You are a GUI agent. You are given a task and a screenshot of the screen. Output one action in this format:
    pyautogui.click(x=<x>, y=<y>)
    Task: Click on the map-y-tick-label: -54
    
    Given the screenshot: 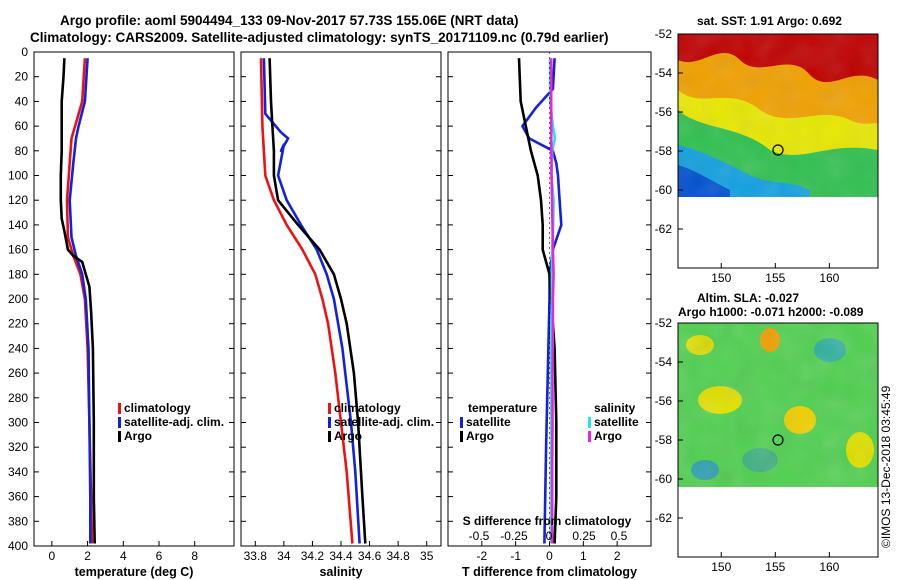 What is the action you would take?
    pyautogui.click(x=664, y=73)
    